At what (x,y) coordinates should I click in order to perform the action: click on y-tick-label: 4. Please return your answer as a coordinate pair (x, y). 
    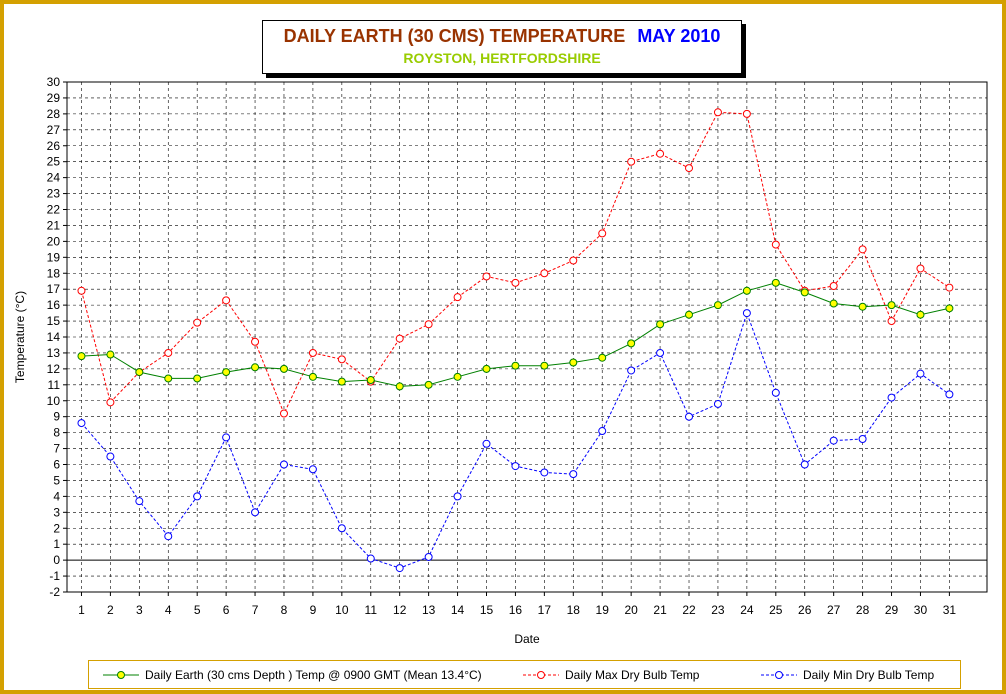
    Looking at the image, I should click on (56, 496).